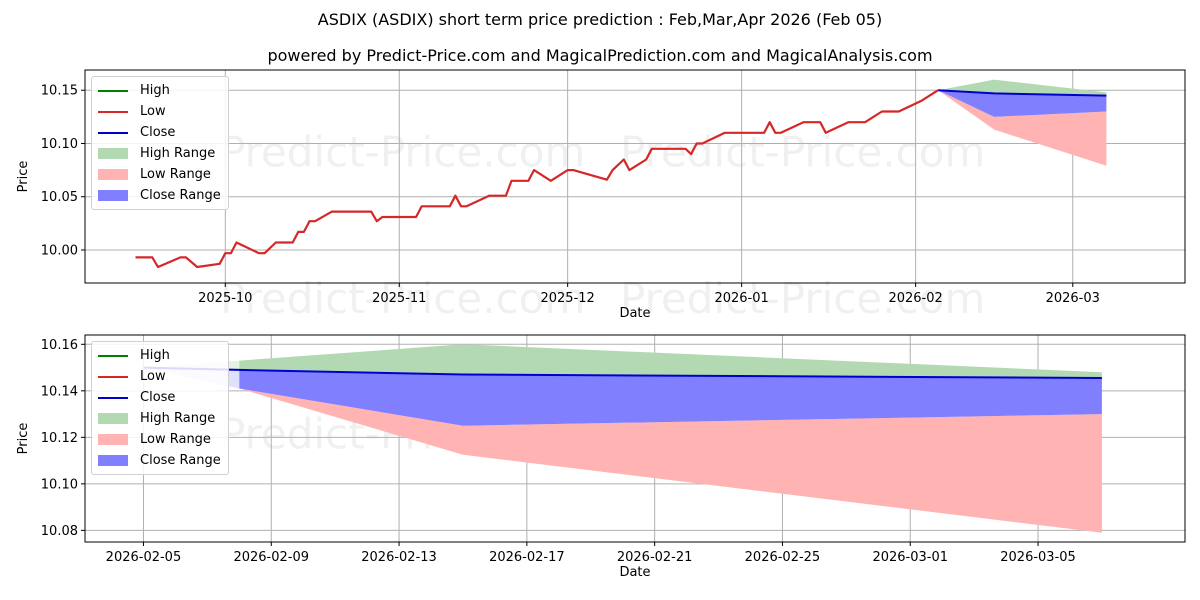 The height and width of the screenshot is (600, 1200). What do you see at coordinates (783, 557) in the screenshot?
I see `x-tick-label: 2026-02-25` at bounding box center [783, 557].